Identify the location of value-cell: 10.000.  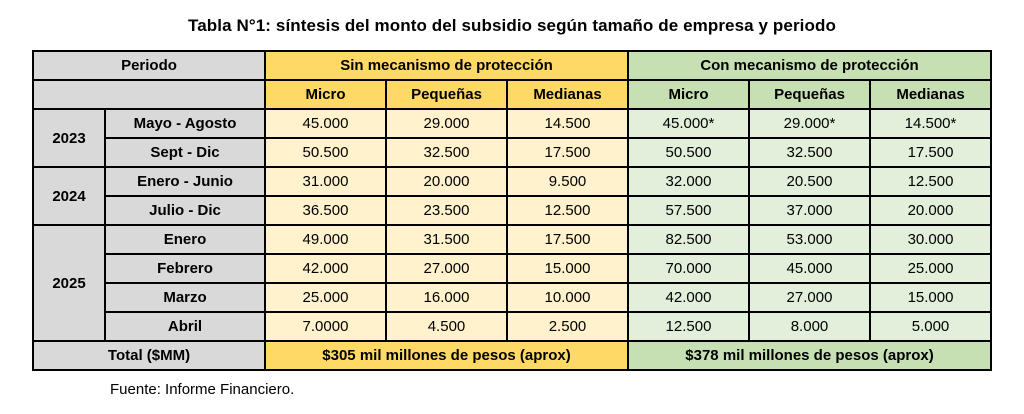
(567, 297).